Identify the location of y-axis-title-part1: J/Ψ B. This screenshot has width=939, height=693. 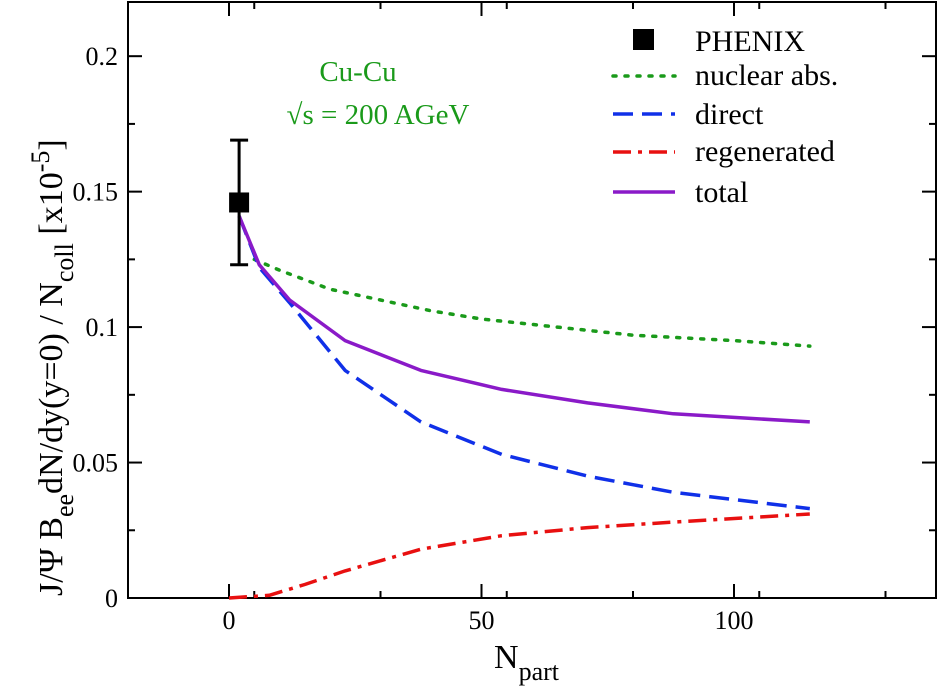
(51, 556).